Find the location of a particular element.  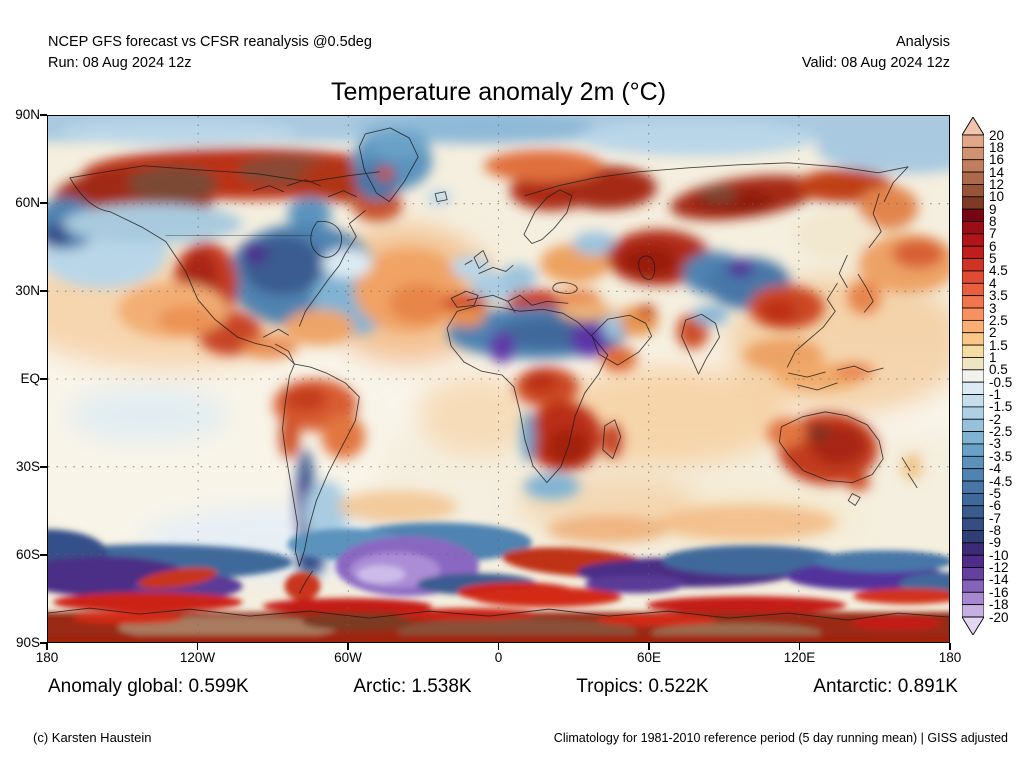

colorbar-tick-label: 1.5 is located at coordinates (998, 345).